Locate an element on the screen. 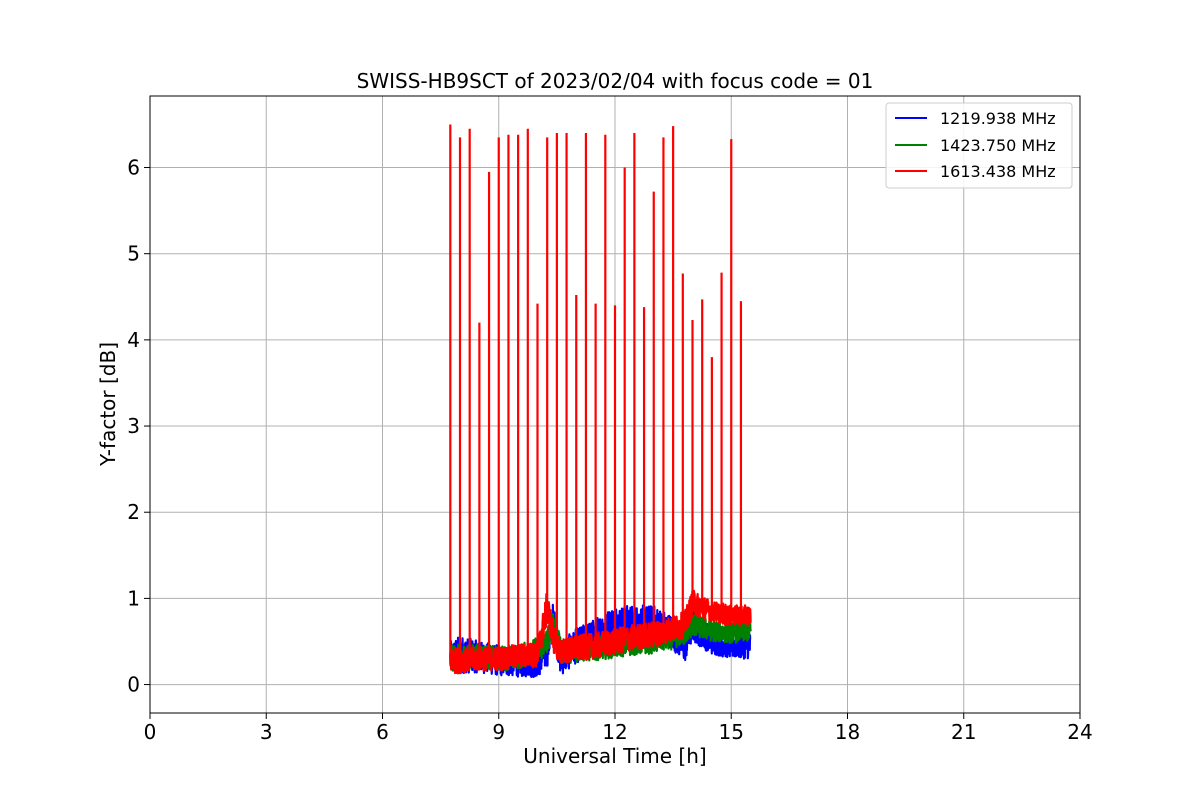 The width and height of the screenshot is (1200, 800). x-axis-ticks: 0 3 6 9 12 15 18 21 24 is located at coordinates (618, 728).